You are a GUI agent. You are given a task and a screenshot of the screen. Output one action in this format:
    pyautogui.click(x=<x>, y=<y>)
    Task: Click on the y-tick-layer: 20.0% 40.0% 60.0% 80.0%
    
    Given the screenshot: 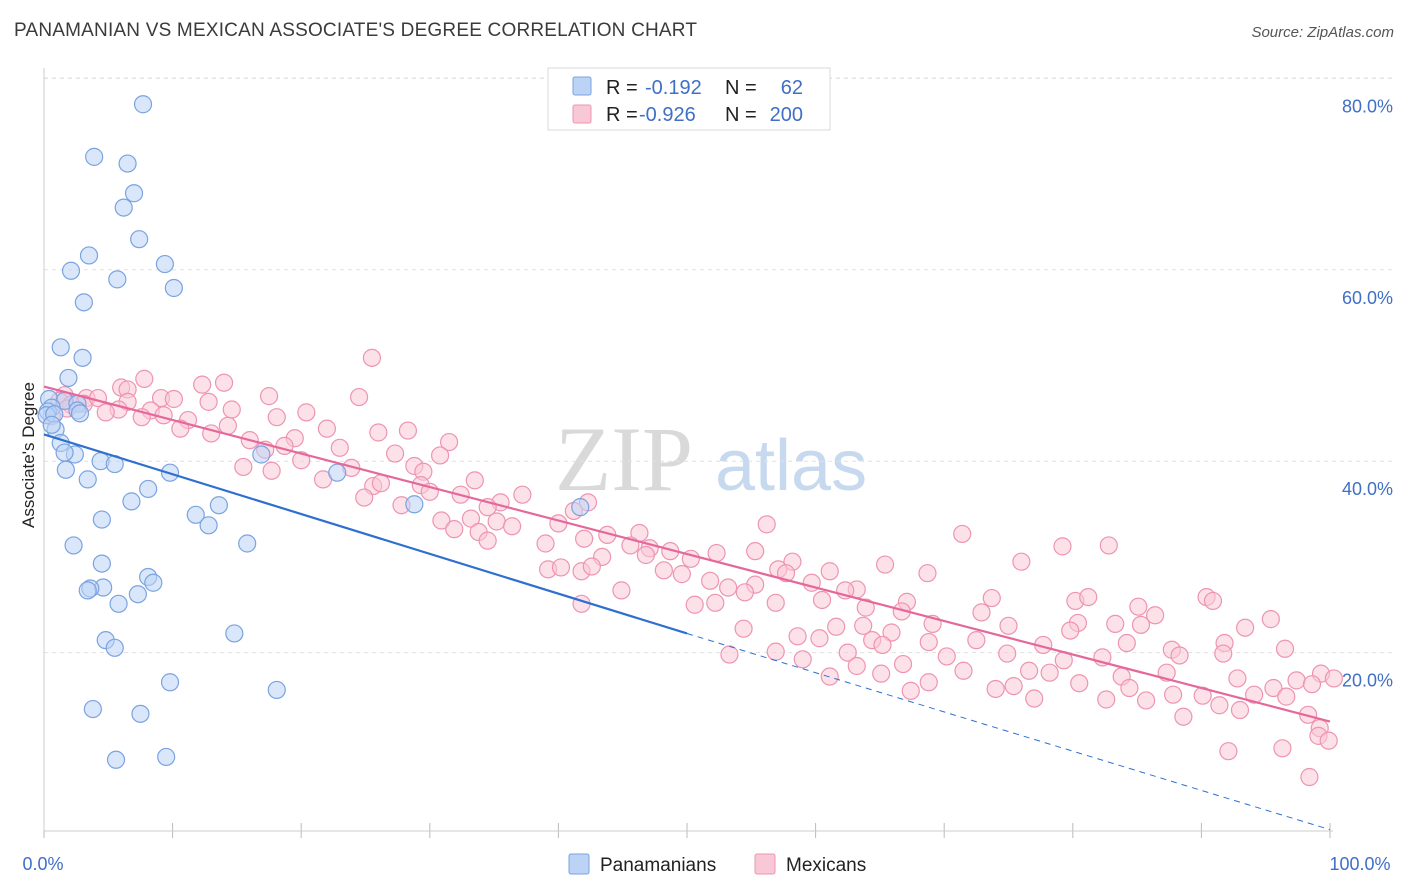 What is the action you would take?
    pyautogui.click(x=1367, y=393)
    